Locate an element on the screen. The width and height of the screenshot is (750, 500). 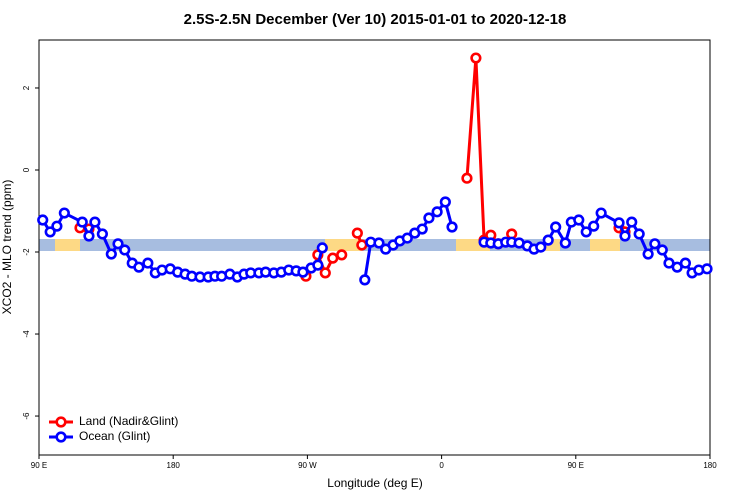
legend-label: Ocean (Glint) is located at coordinates (114, 436).